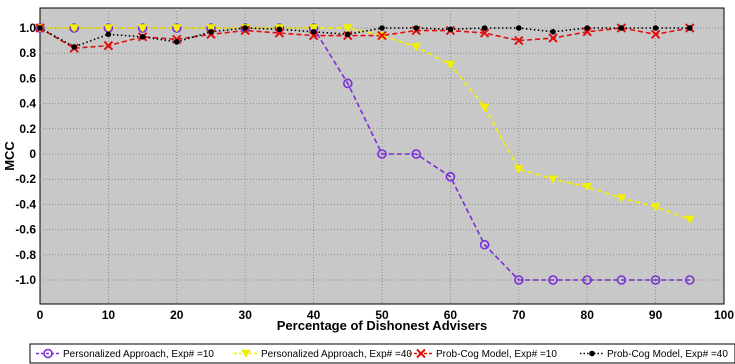  Describe the element at coordinates (27, 28) in the screenshot. I see `y-tick-label: 1.0` at that location.